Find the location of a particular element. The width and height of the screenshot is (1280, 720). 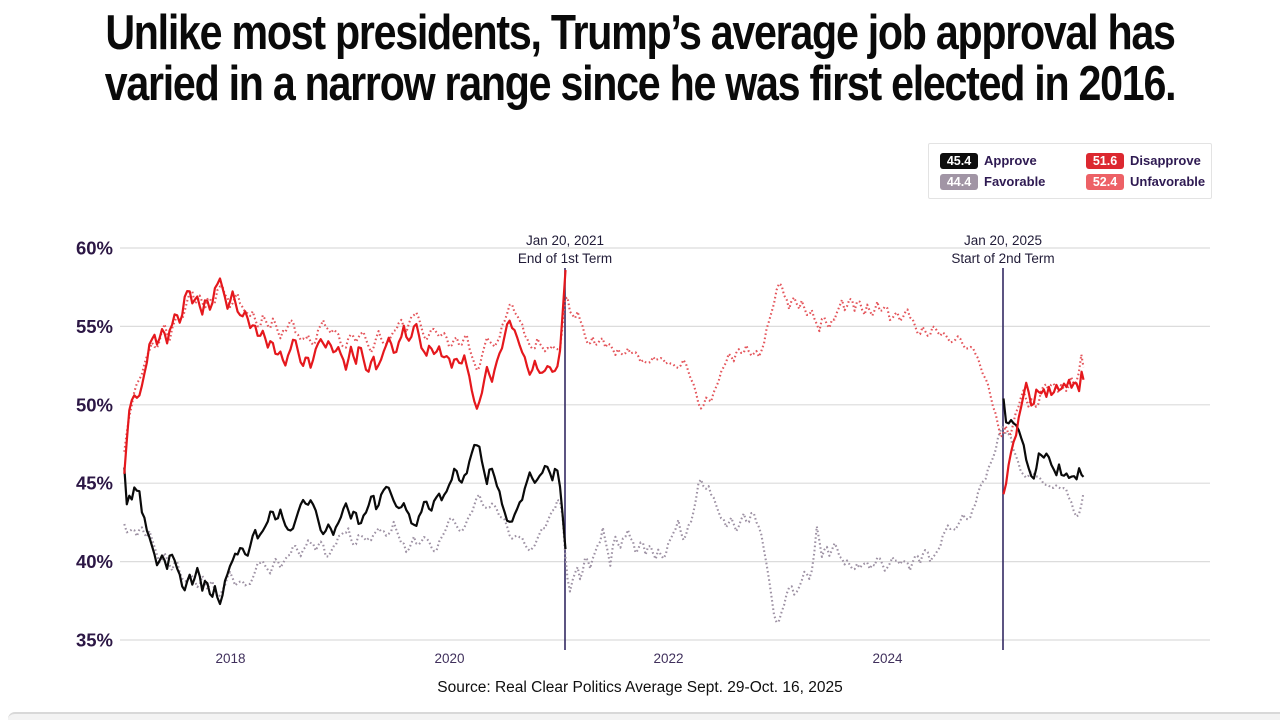

favorable-label: Favorable is located at coordinates (1015, 181).